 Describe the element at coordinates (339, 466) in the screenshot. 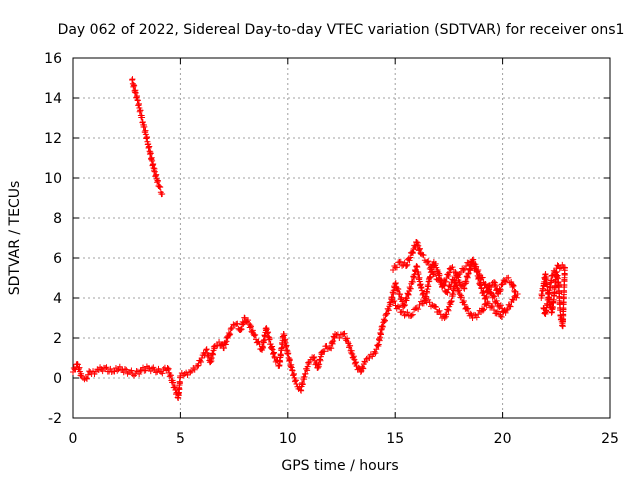

I see `x-axis-label: GPS time / hours` at that location.